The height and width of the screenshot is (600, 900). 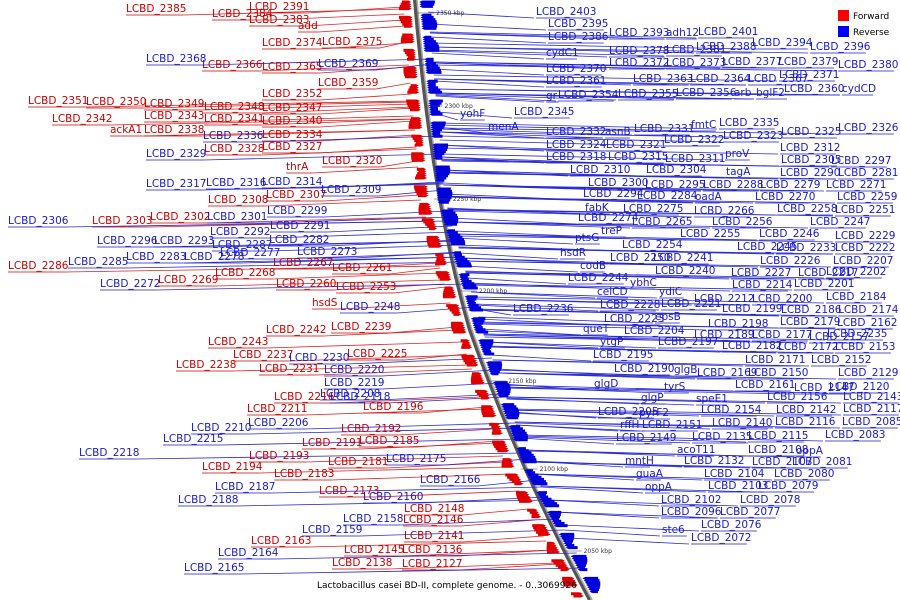 I want to click on reverse-gene-label: LCBD_2199, so click(x=752, y=309).